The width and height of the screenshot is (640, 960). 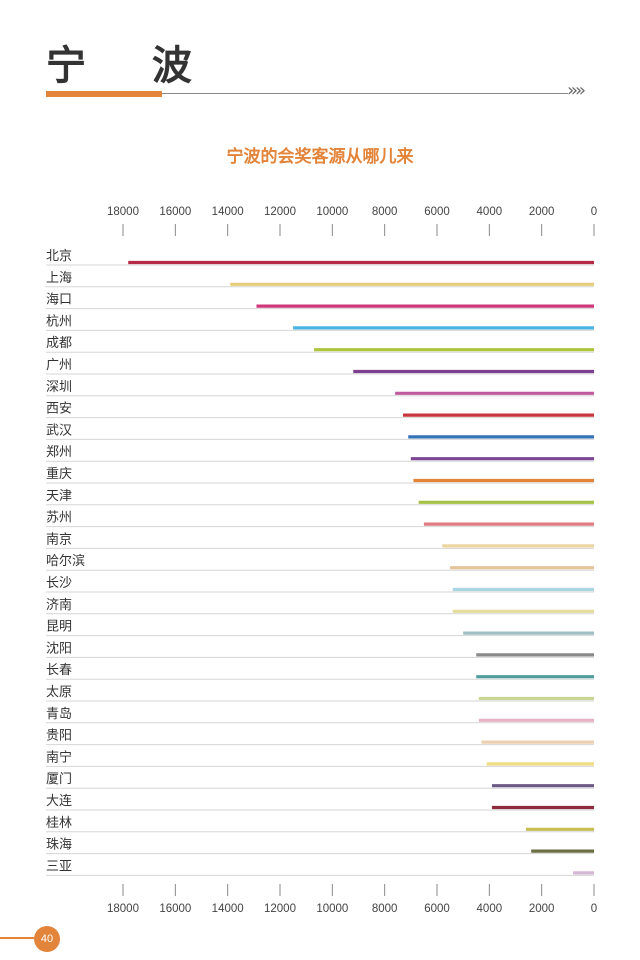 I want to click on category-label: 济南, so click(x=59, y=605).